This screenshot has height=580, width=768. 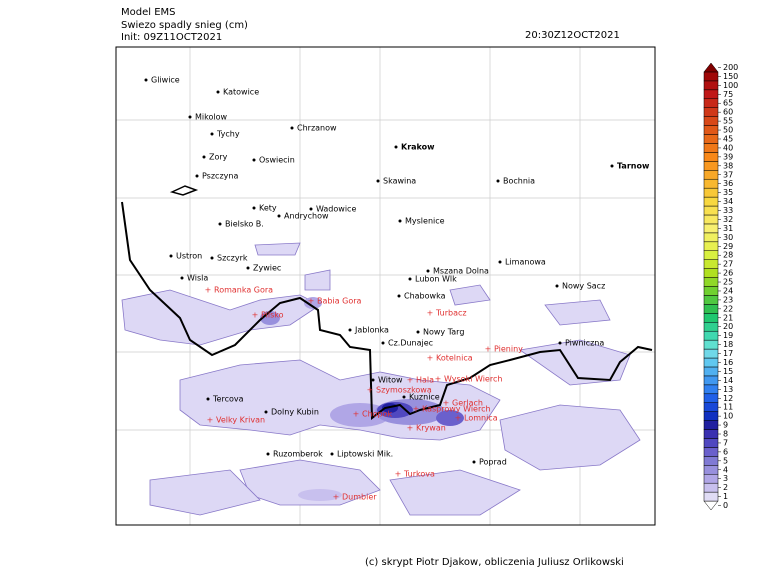 I want to click on city-label: Zory, so click(x=218, y=157).